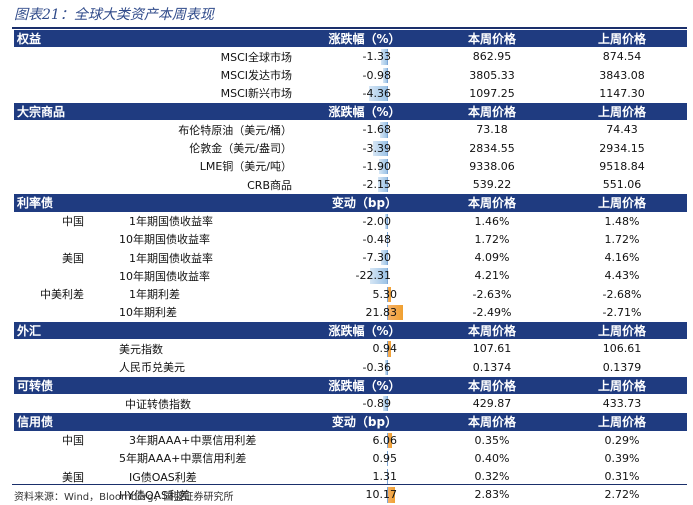  What do you see at coordinates (377, 221) in the screenshot?
I see `change-value: -2.00` at bounding box center [377, 221].